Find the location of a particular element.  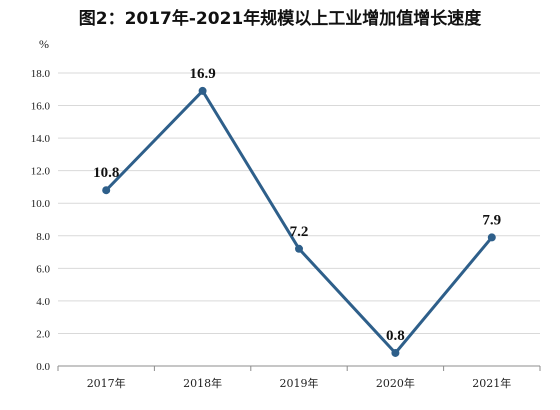

y-tick-label: 14.0 is located at coordinates (41, 139).